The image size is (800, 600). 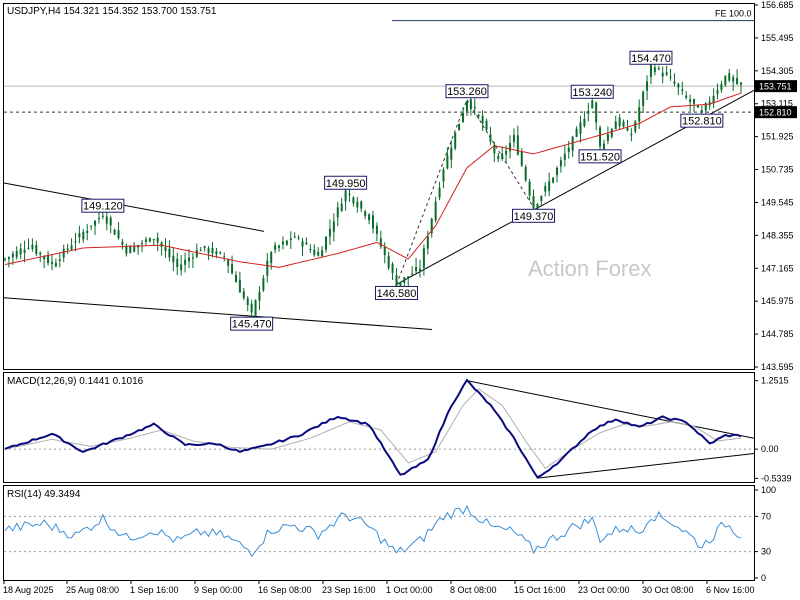 I want to click on macd-tick-label: -0.5339, so click(x=776, y=478).